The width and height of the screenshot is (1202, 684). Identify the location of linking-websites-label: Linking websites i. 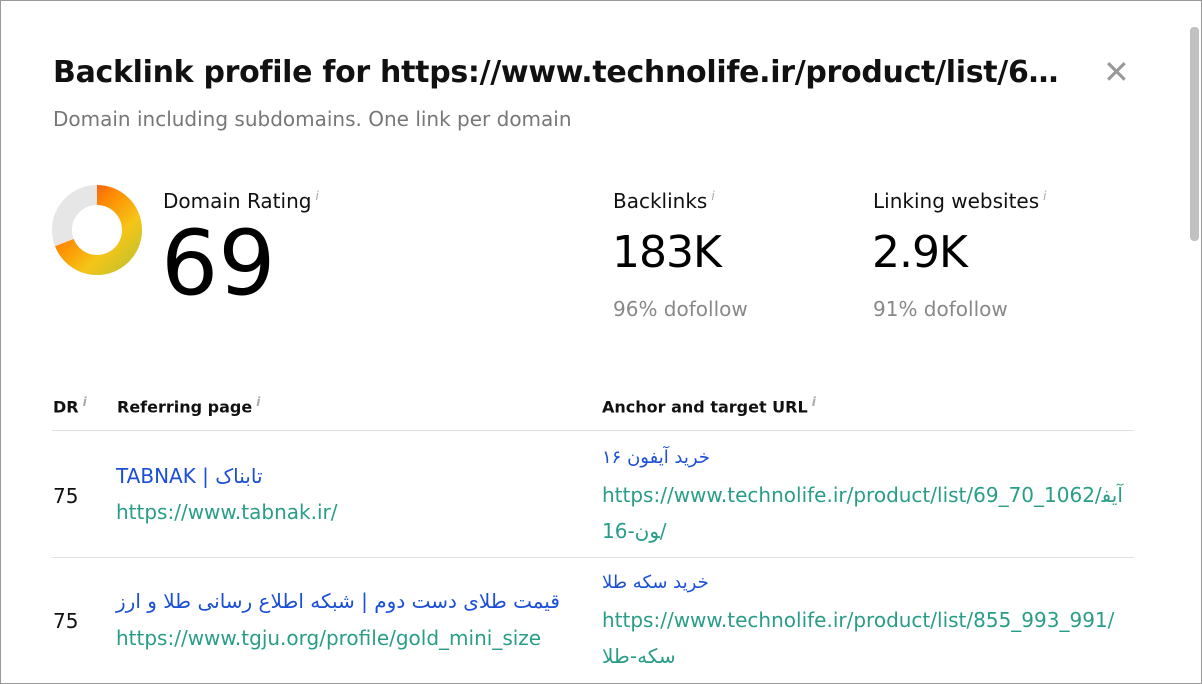
(960, 201).